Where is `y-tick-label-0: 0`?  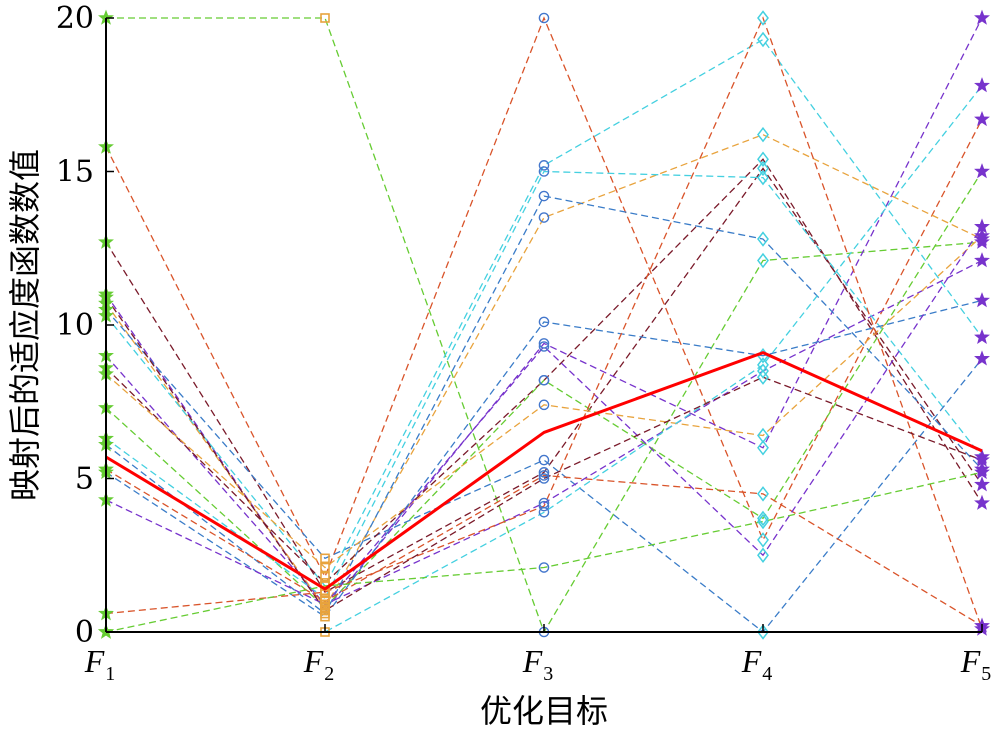 y-tick-label-0: 0 is located at coordinates (84, 632).